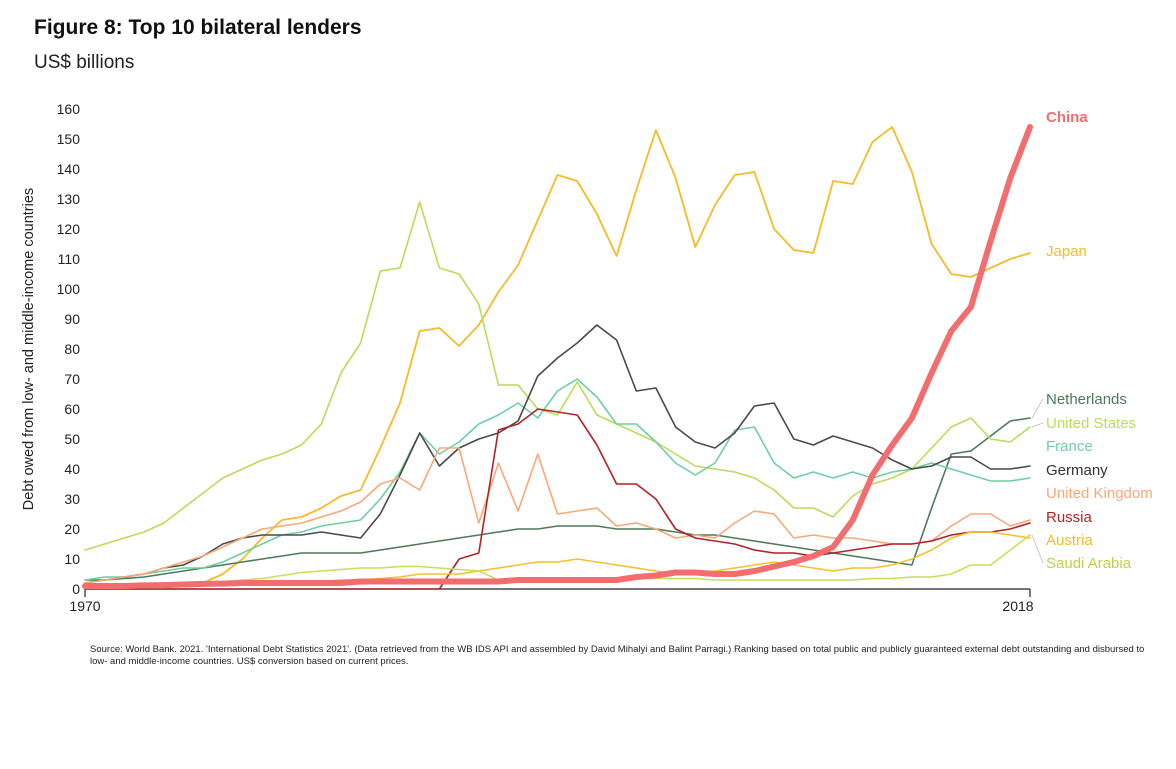 The image size is (1176, 769). I want to click on y-tick-label: 100, so click(69, 289).